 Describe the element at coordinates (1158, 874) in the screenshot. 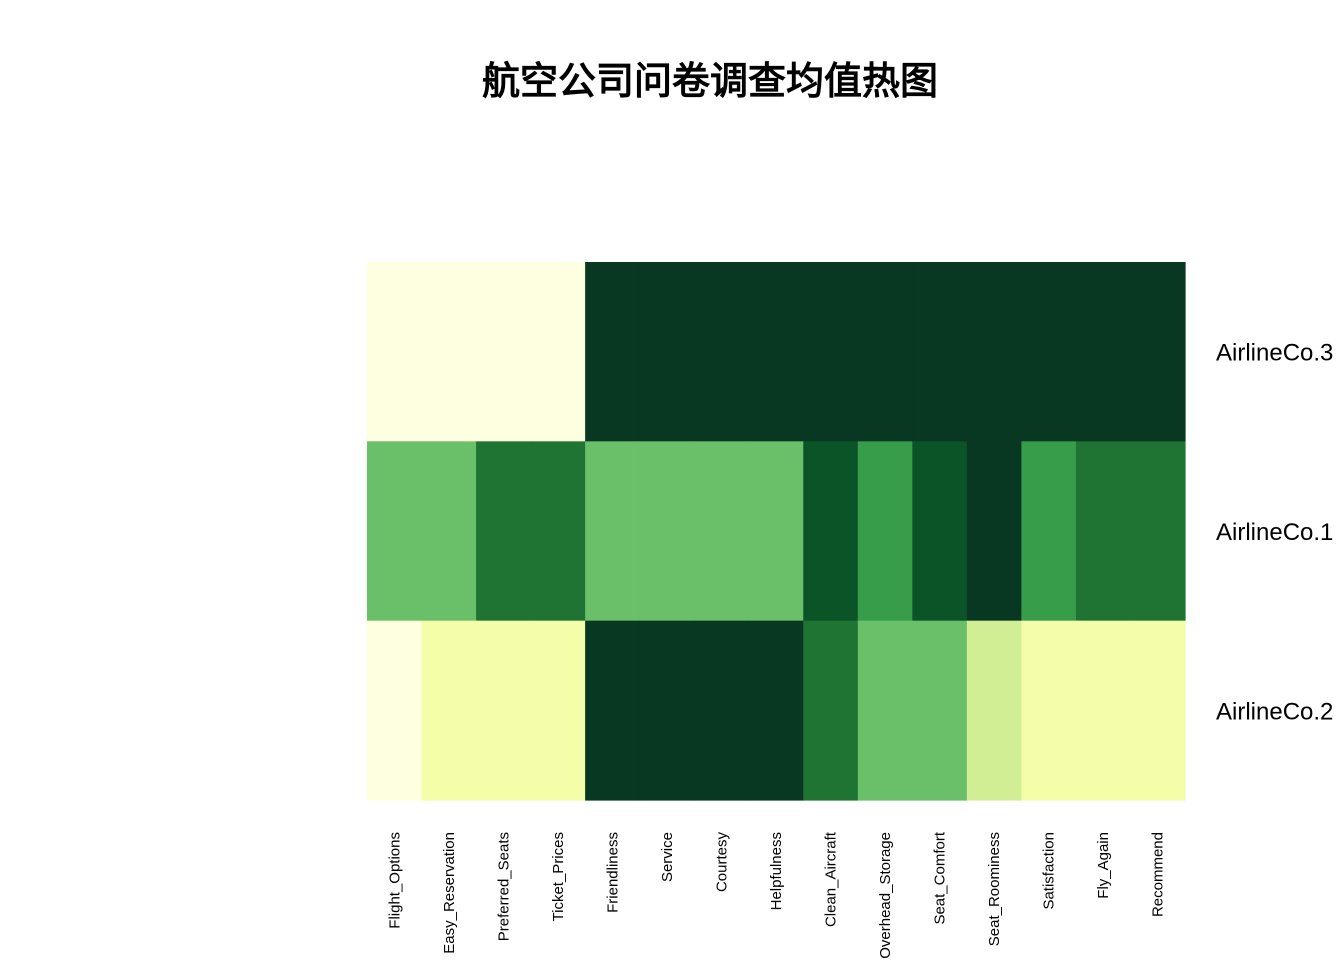

I see `column-label: Recommend` at that location.